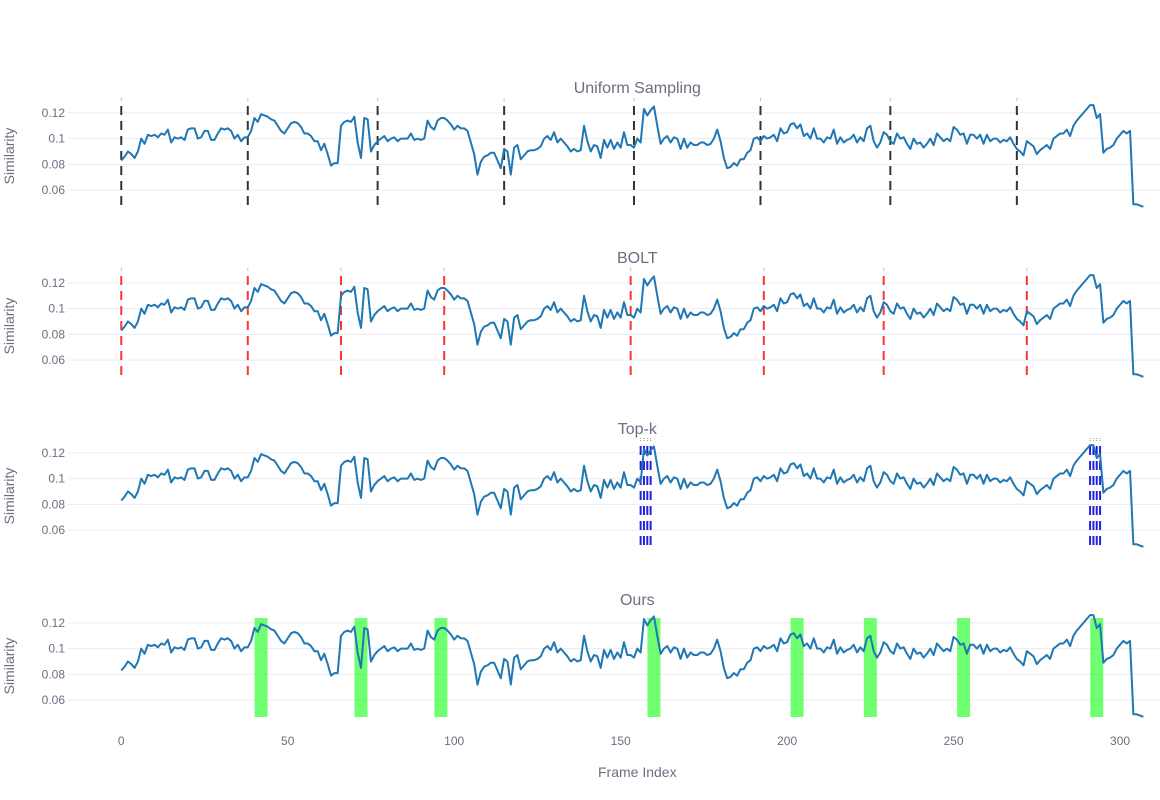 Image resolution: width=1160 pixels, height=800 pixels. What do you see at coordinates (454, 741) in the screenshot?
I see `x-tick-label: 100` at bounding box center [454, 741].